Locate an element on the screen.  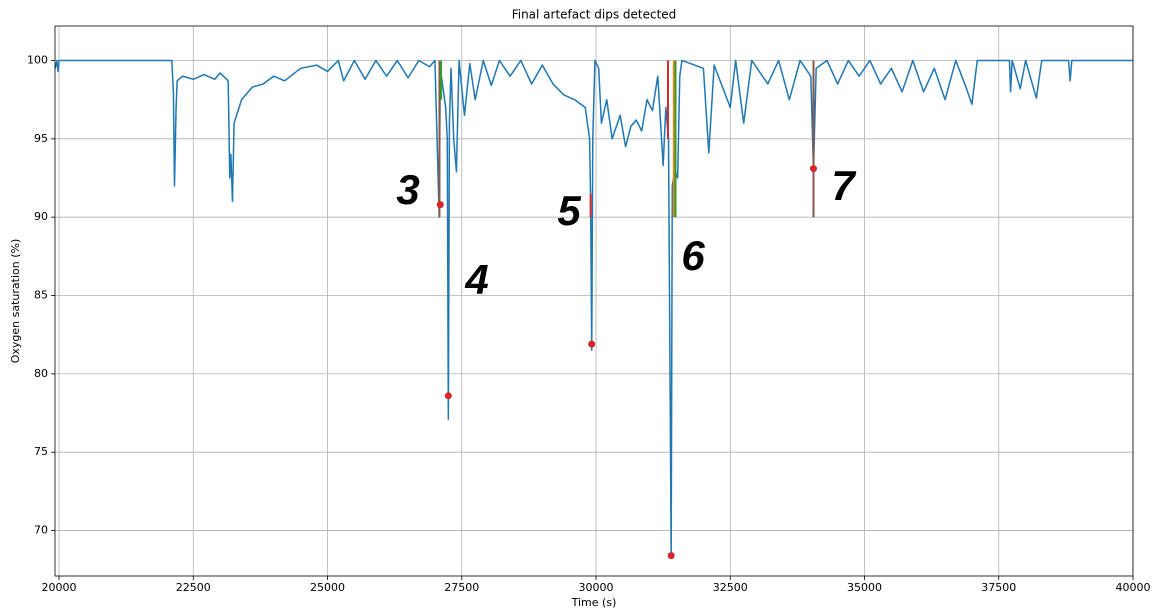
y-tick-label: 100 is located at coordinates (37, 59).